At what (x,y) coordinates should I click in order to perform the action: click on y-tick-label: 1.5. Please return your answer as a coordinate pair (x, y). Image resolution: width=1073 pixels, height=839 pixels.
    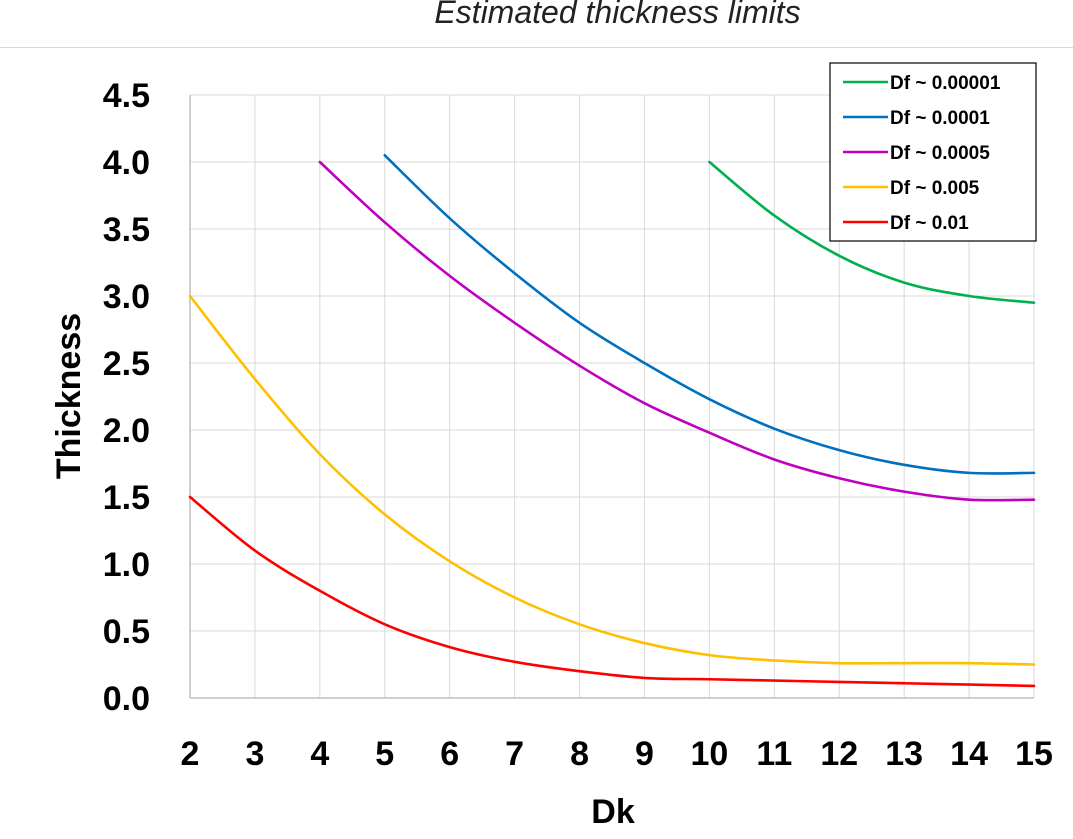
    Looking at the image, I should click on (126, 498).